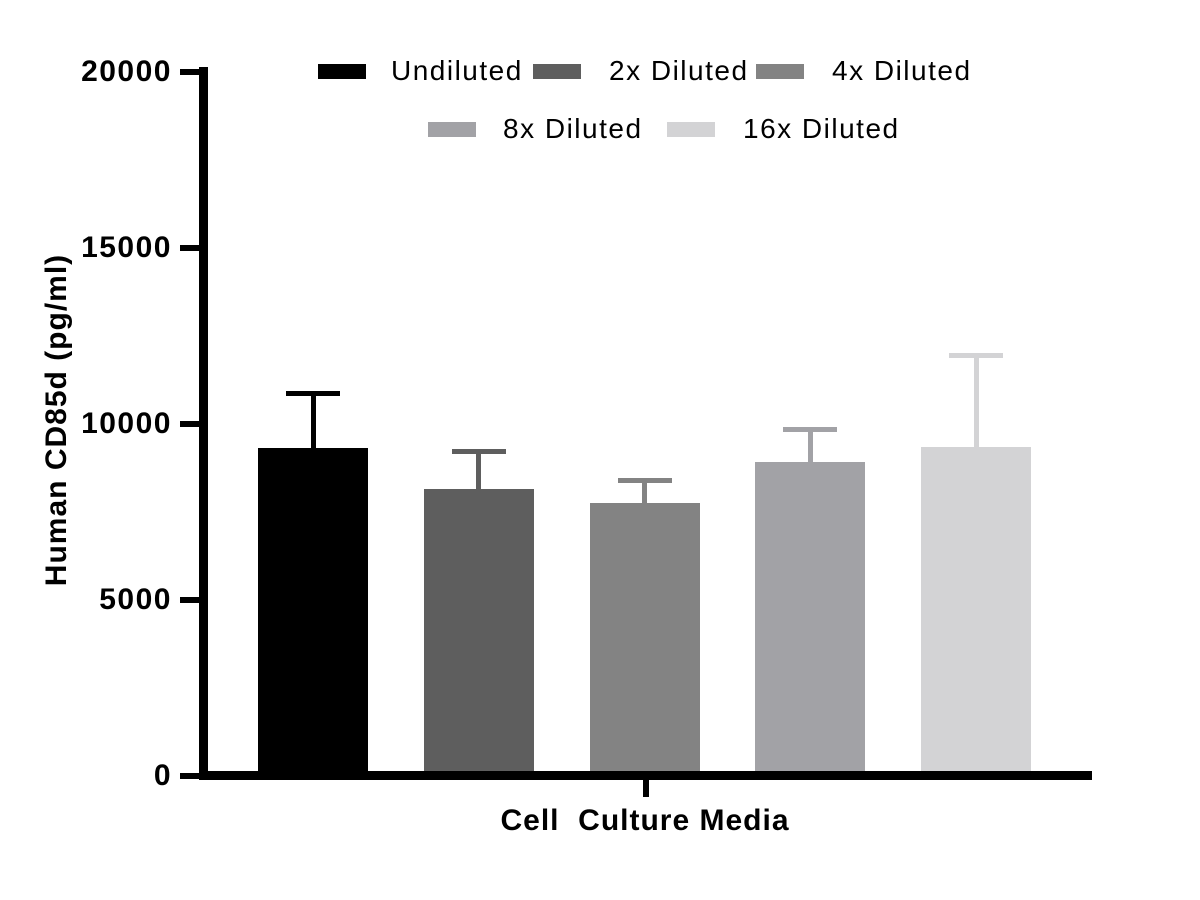 The image size is (1200, 900). Describe the element at coordinates (644, 641) in the screenshot. I see `bar-4x-diluted` at that location.